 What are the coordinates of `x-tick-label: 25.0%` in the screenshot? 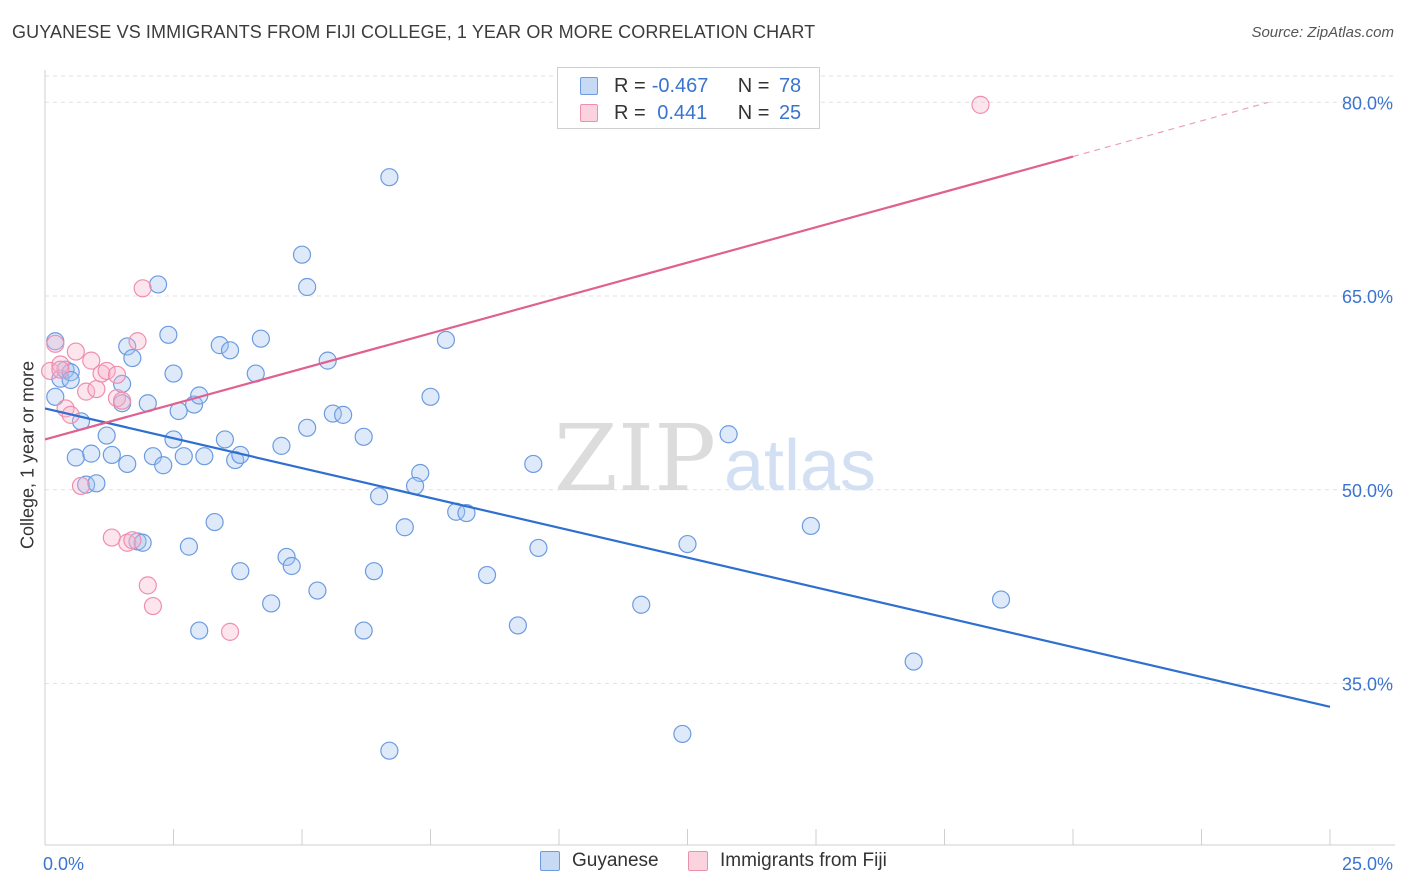 It's located at (1367, 864).